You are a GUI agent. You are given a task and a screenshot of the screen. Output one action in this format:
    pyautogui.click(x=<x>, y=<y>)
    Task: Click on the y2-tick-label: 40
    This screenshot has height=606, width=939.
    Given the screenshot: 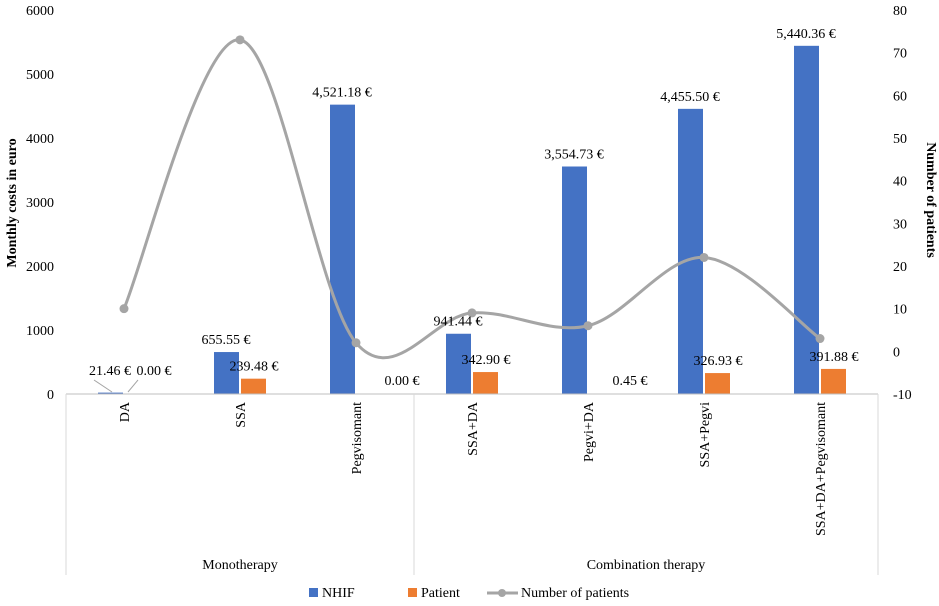 What is the action you would take?
    pyautogui.click(x=900, y=182)
    